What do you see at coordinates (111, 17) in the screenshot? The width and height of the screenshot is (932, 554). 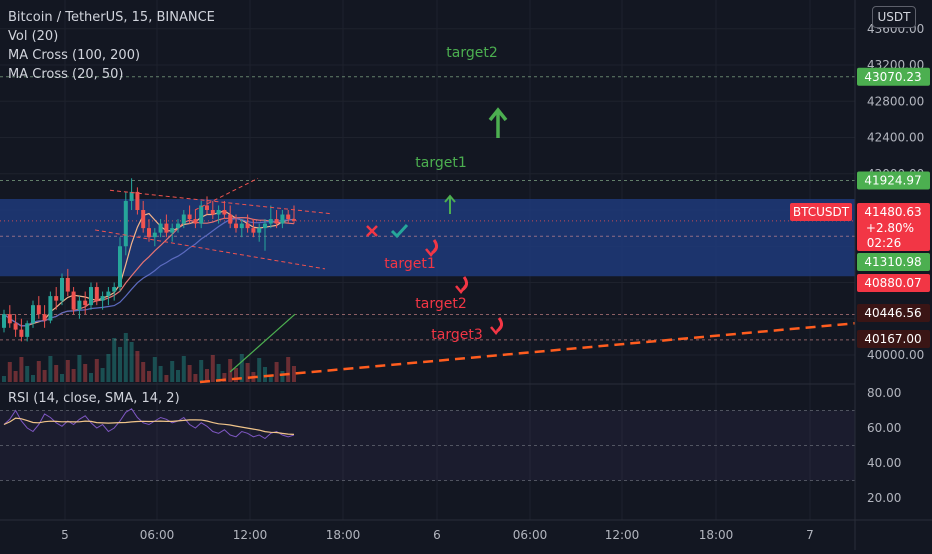 I see `symbol-line: Bitcoin / TetherUS, 15, BINANCE` at bounding box center [111, 17].